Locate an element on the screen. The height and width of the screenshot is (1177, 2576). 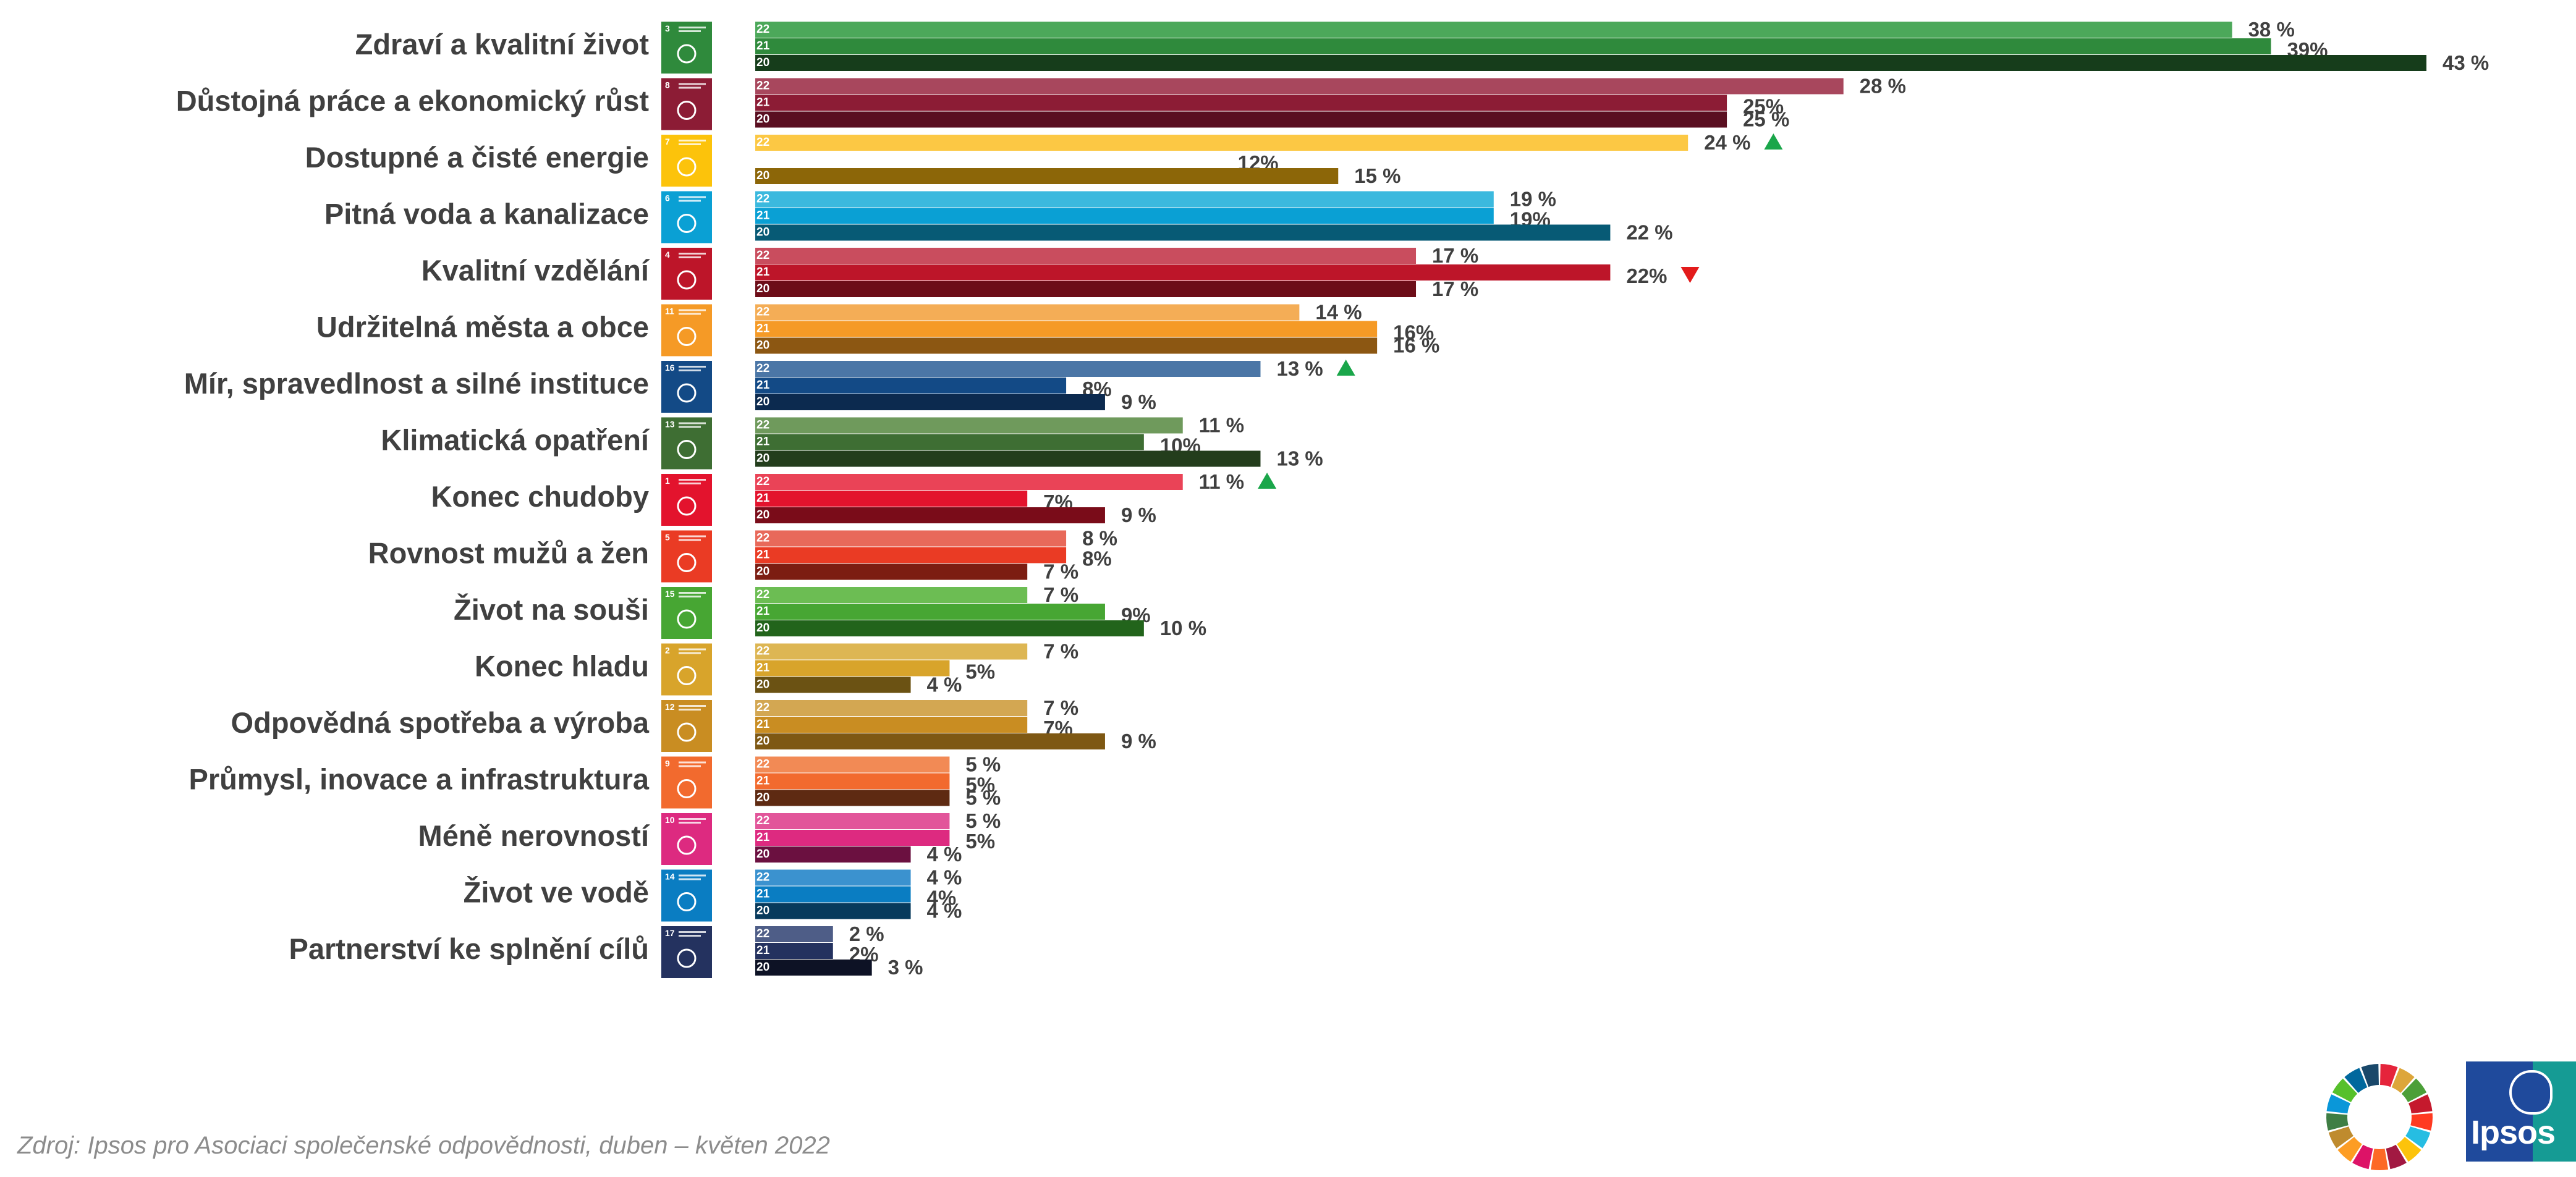
category-label: Odpovědná spotřeba a výroba is located at coordinates (440, 722).